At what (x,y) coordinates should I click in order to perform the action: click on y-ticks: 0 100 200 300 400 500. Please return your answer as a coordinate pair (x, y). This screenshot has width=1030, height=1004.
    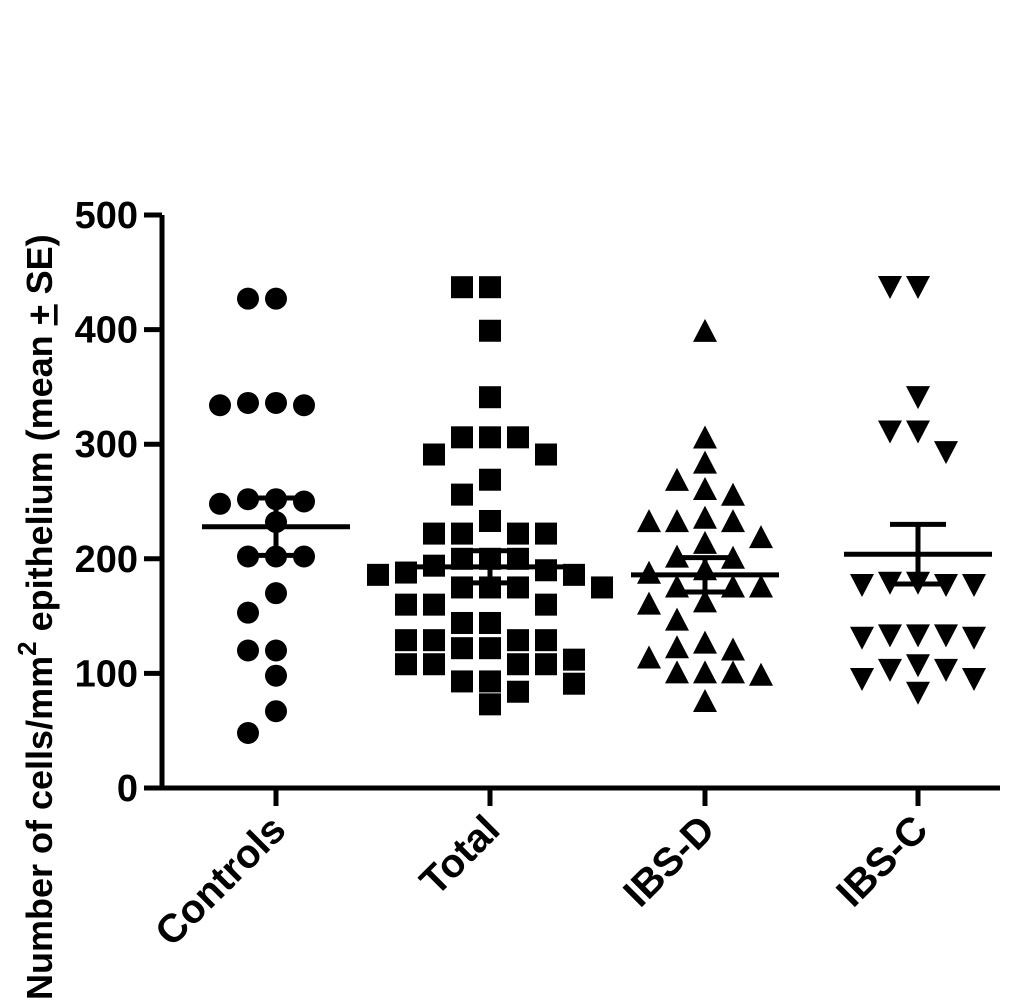
    Looking at the image, I should click on (118, 502).